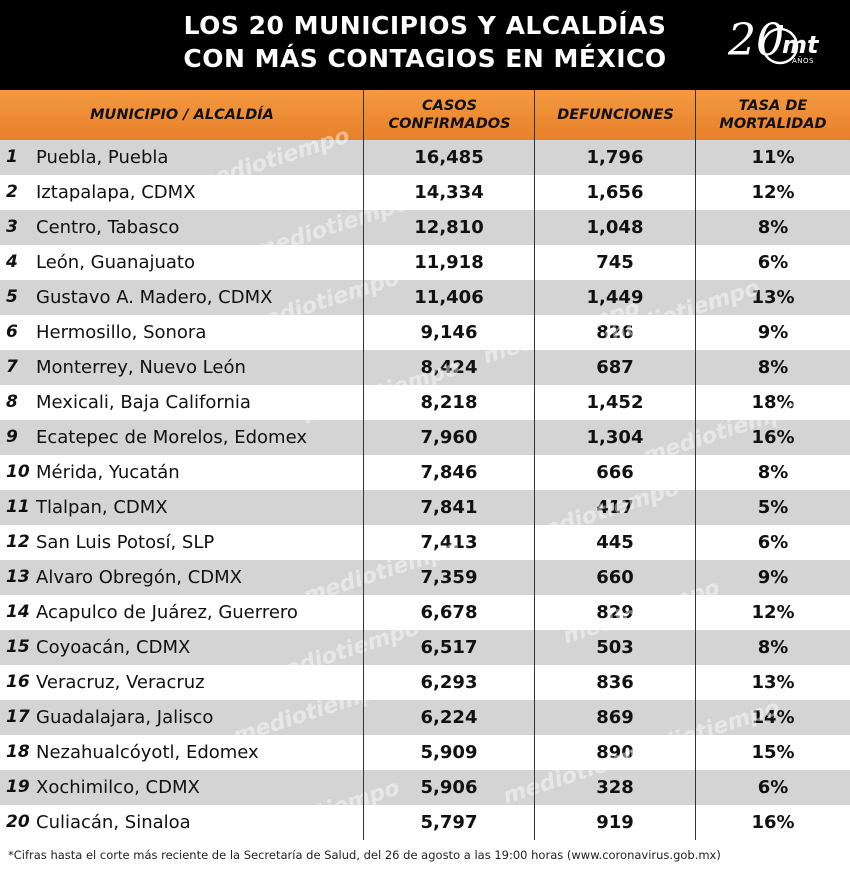 This screenshot has height=870, width=850. I want to click on row-casos: 7,359, so click(449, 577).